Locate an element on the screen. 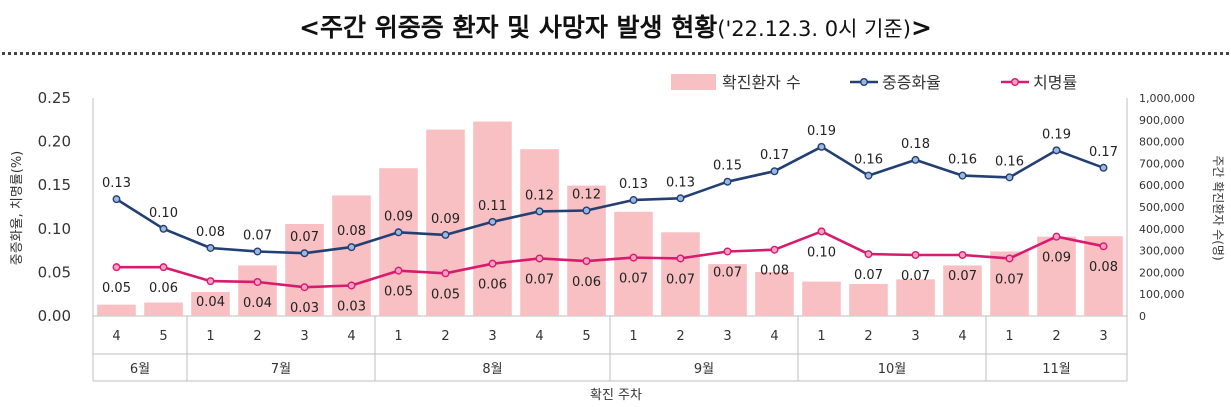 This screenshot has width=1231, height=407. chart-title: <주간 위중증 환자 및 사망자 발생 현황('22.12.3. 0시 기준)> is located at coordinates (615, 26).